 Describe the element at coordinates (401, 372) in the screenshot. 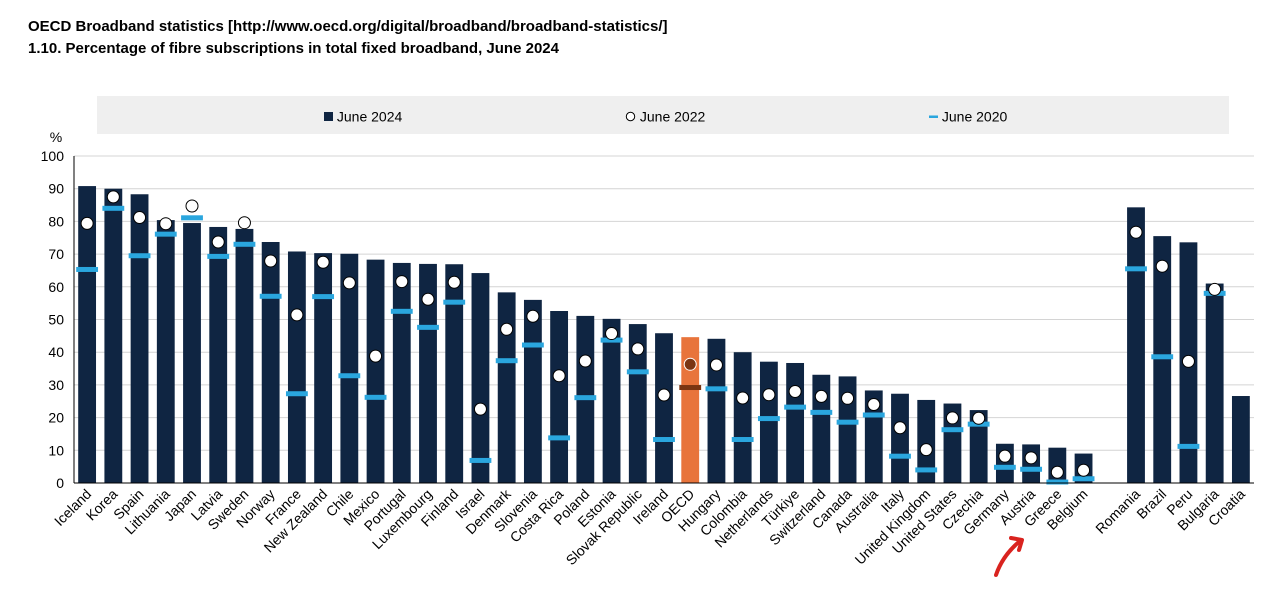

I see `bar-portugal` at that location.